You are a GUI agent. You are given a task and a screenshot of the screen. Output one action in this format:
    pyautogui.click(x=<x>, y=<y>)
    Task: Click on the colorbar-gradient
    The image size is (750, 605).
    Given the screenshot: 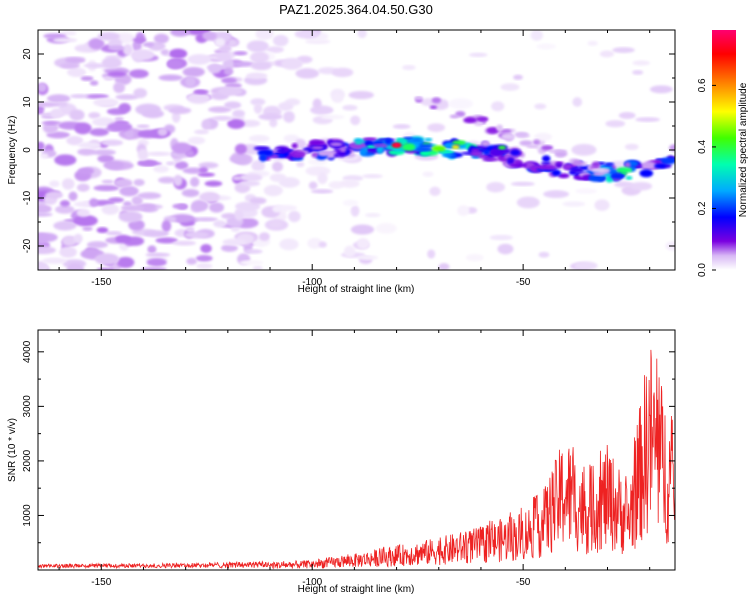 What is the action you would take?
    pyautogui.click(x=724, y=150)
    